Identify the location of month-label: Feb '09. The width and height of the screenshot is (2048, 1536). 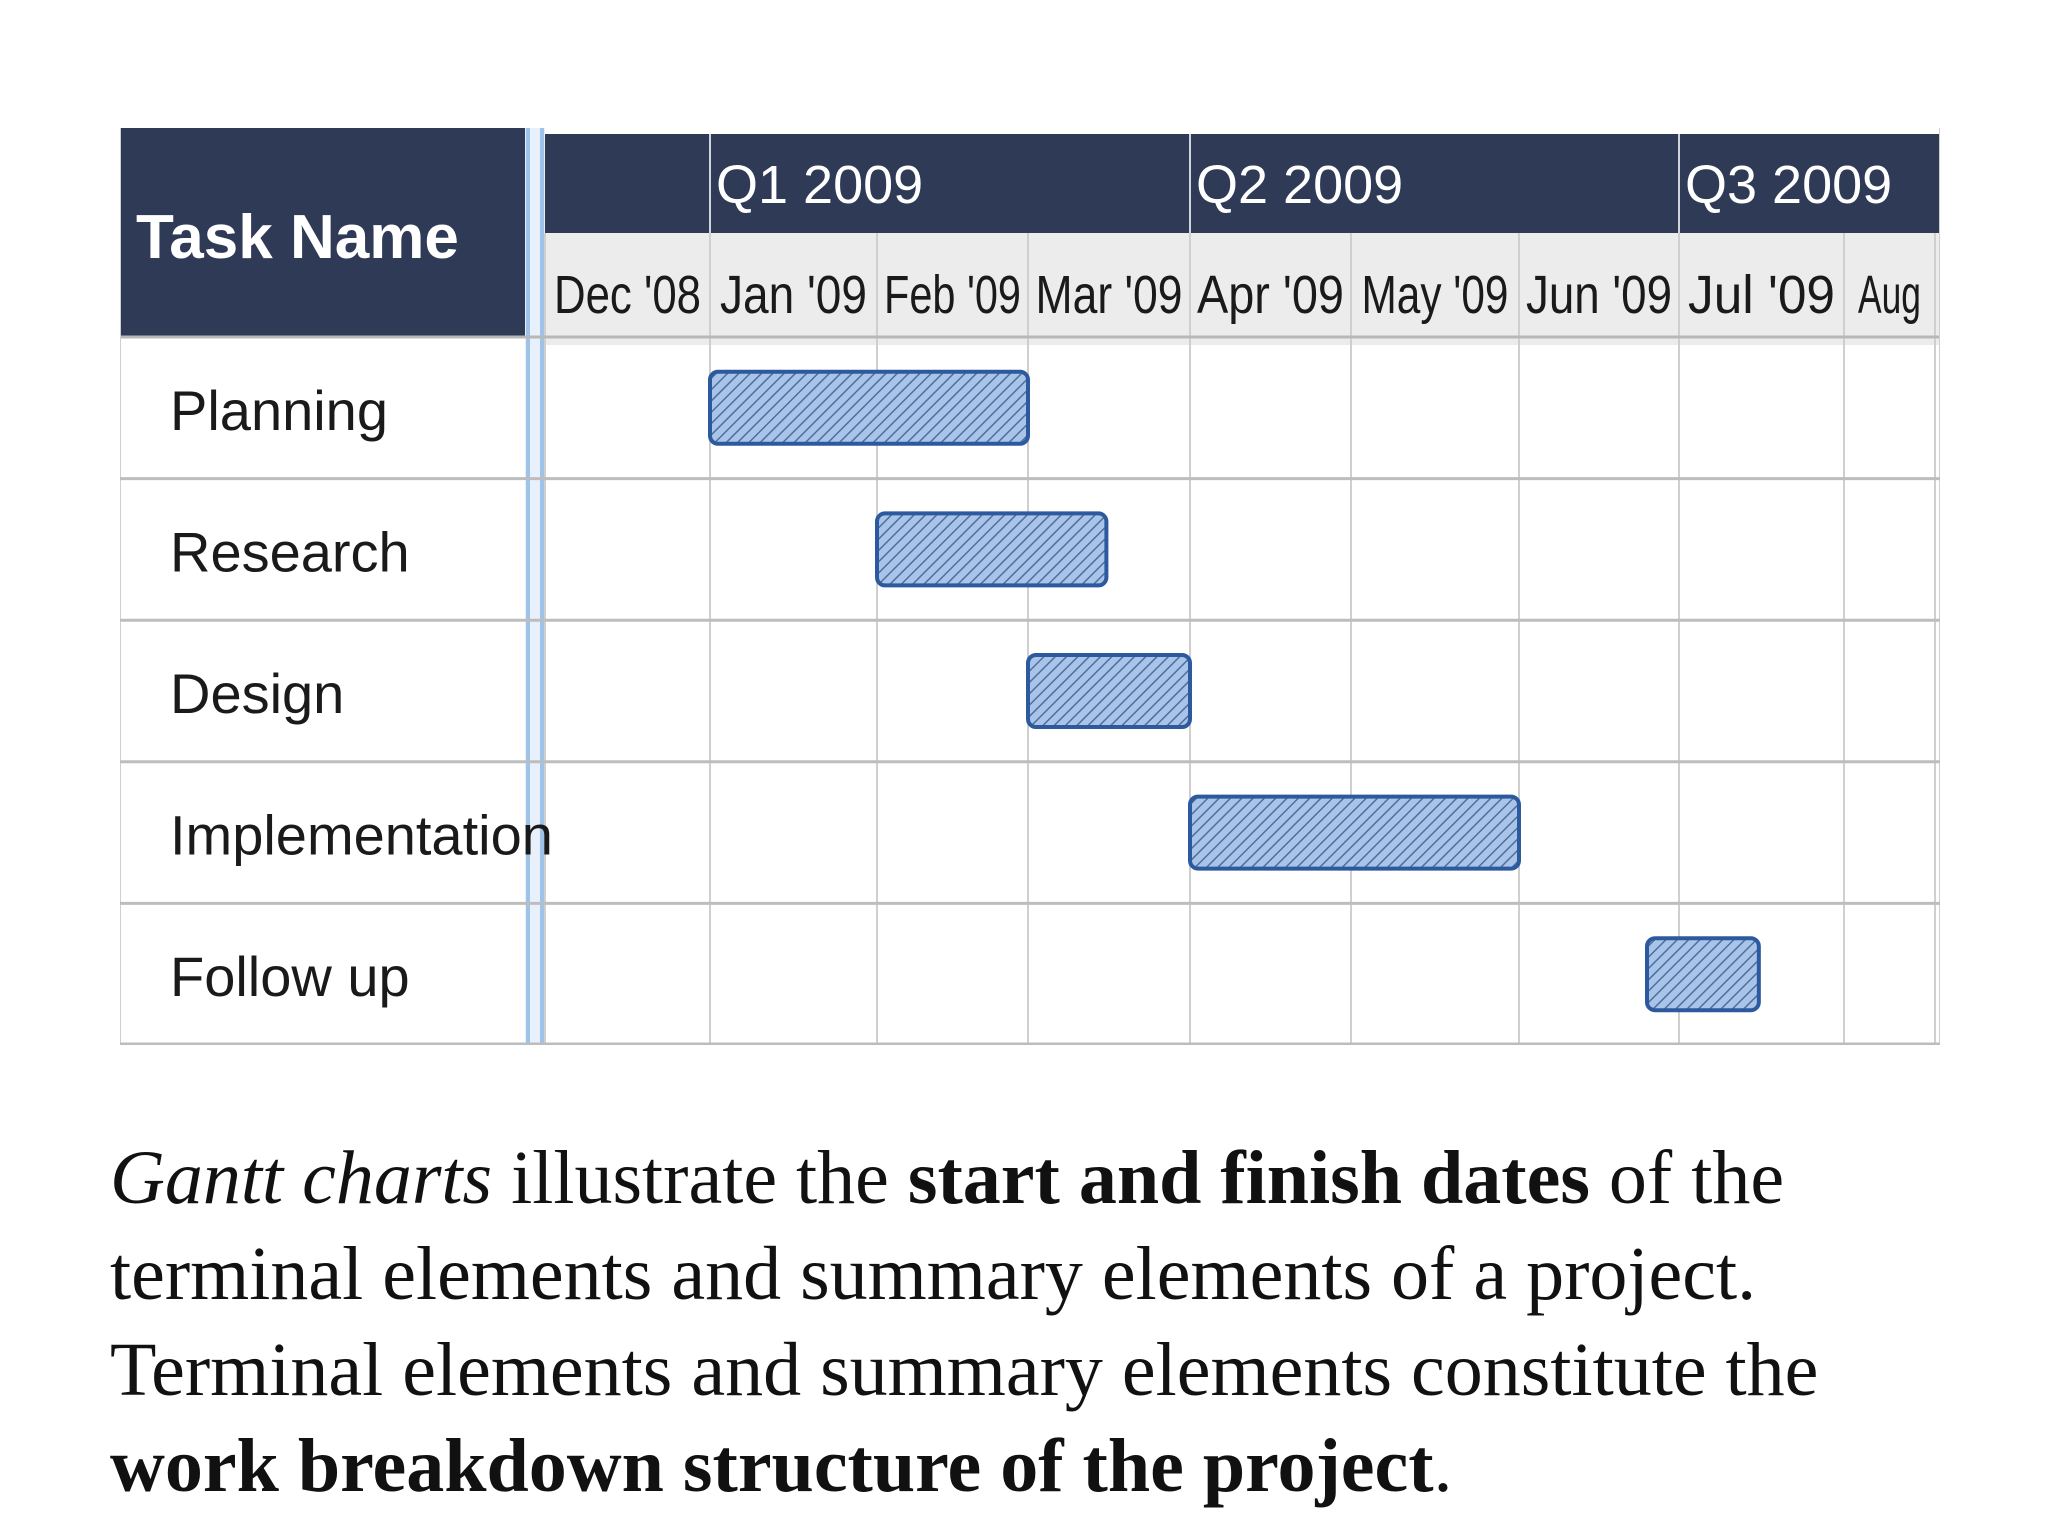
(952, 295).